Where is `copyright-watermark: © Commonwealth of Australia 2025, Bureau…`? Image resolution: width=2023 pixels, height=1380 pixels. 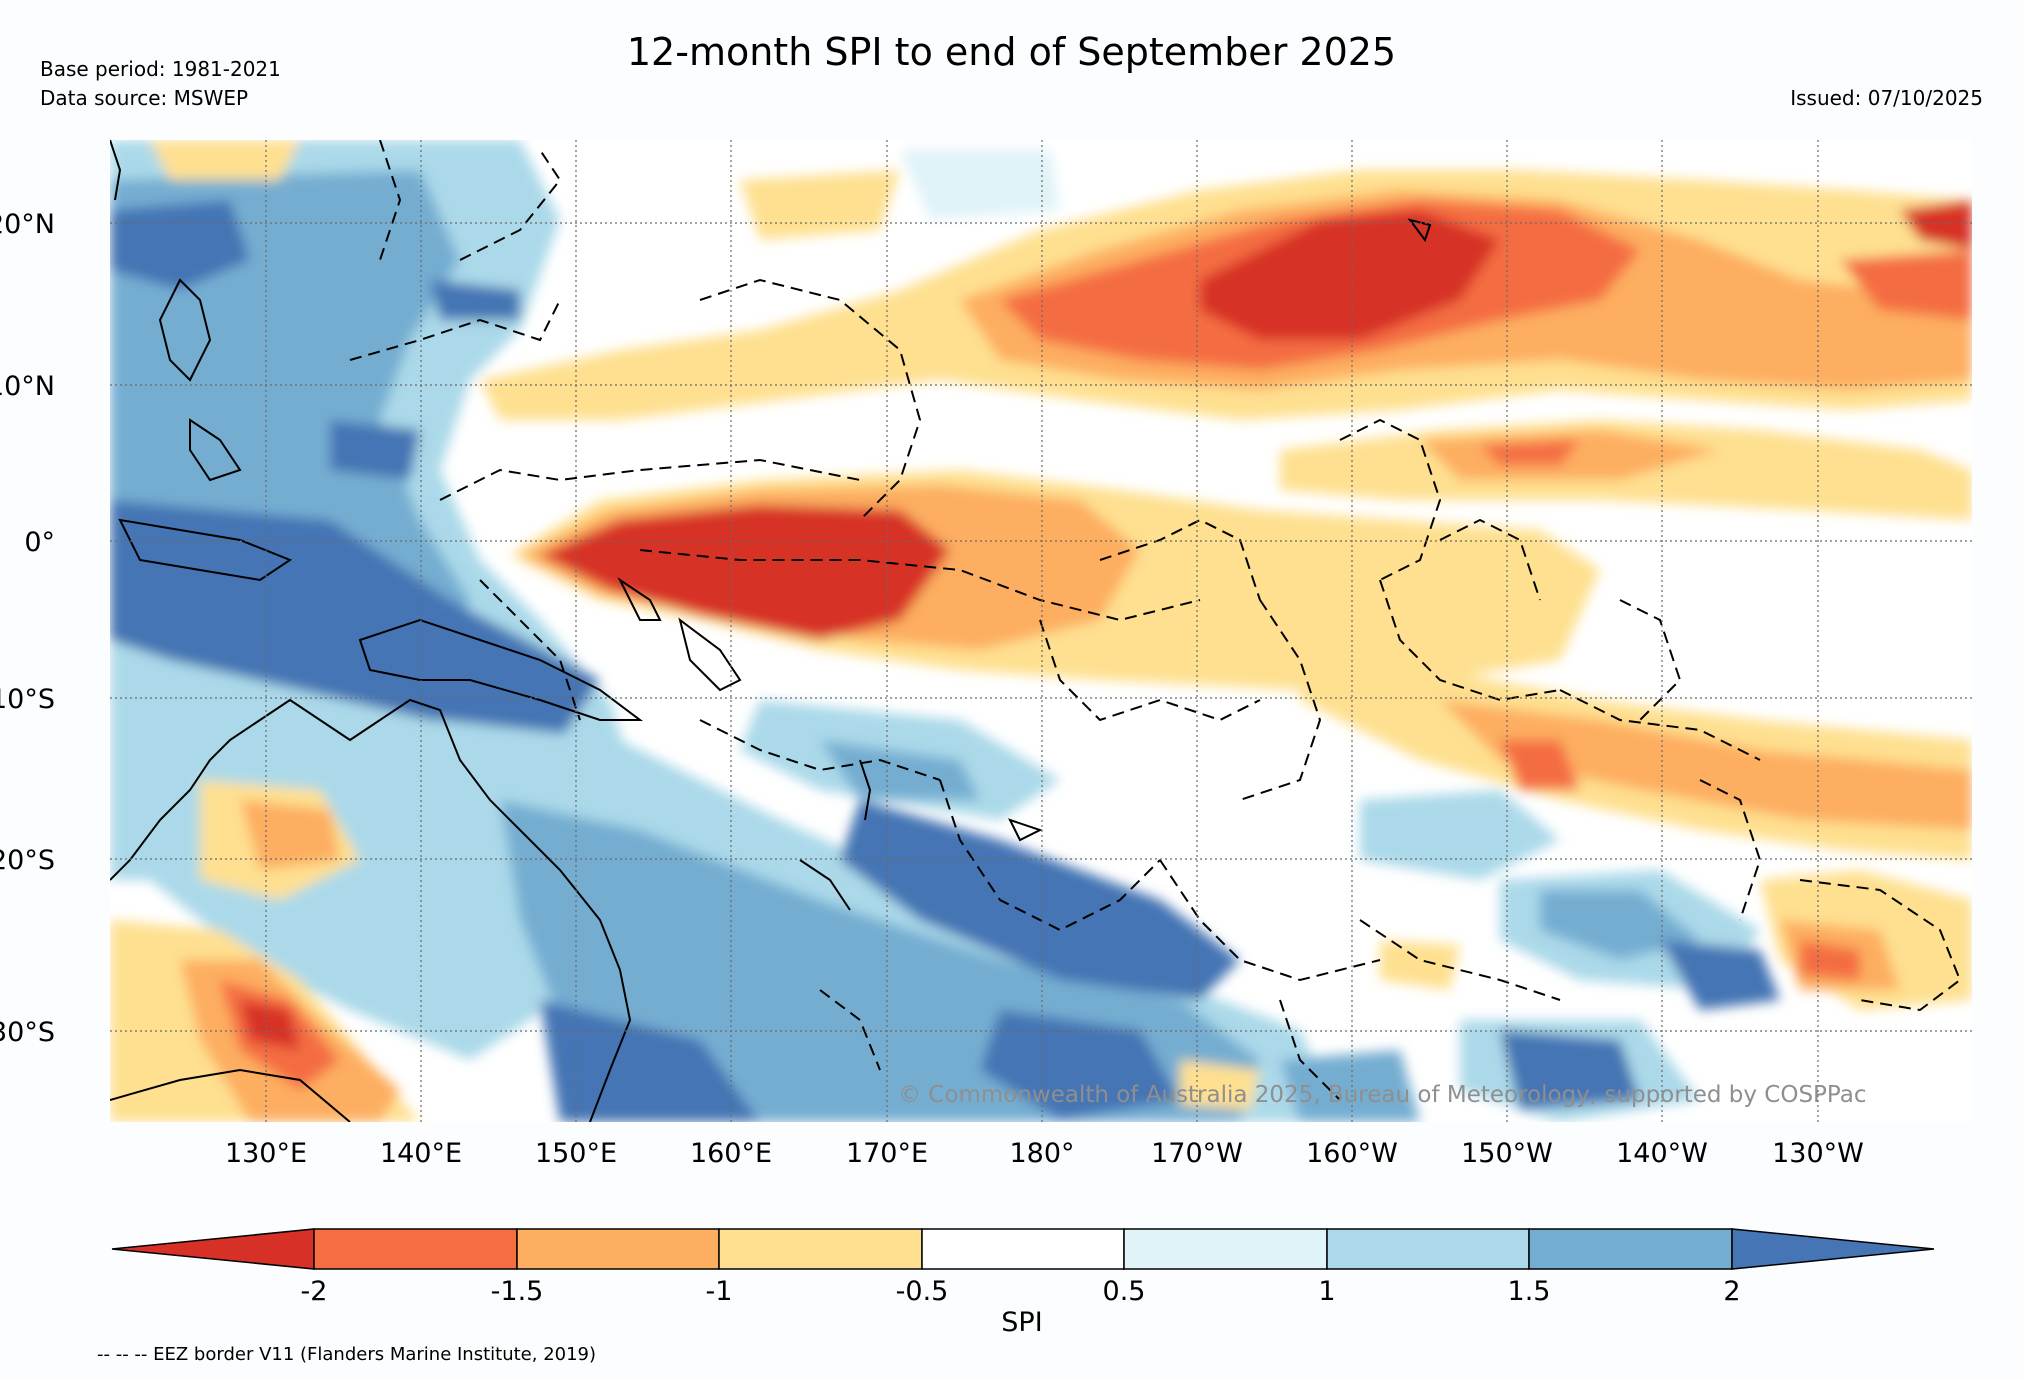 copyright-watermark: © Commonwealth of Australia 2025, Bureau… is located at coordinates (1382, 1095).